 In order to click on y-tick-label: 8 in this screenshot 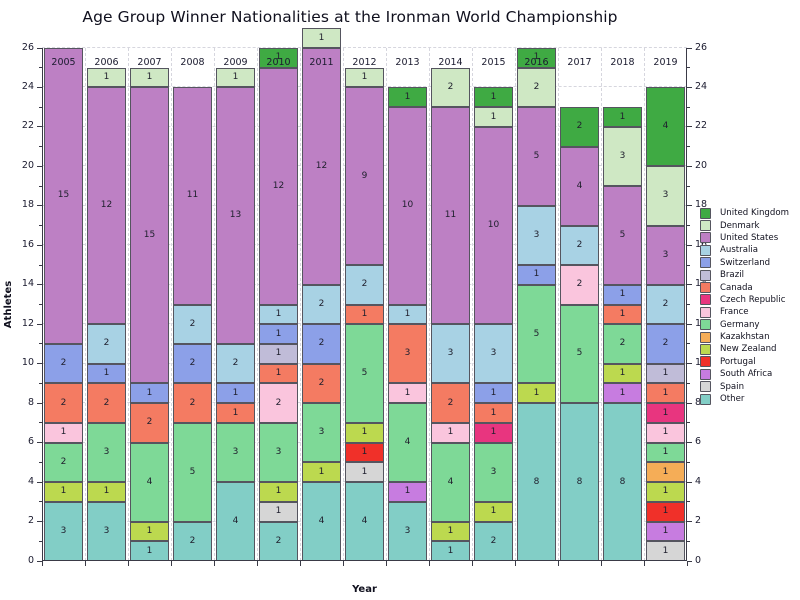, I will do `click(698, 402)`.